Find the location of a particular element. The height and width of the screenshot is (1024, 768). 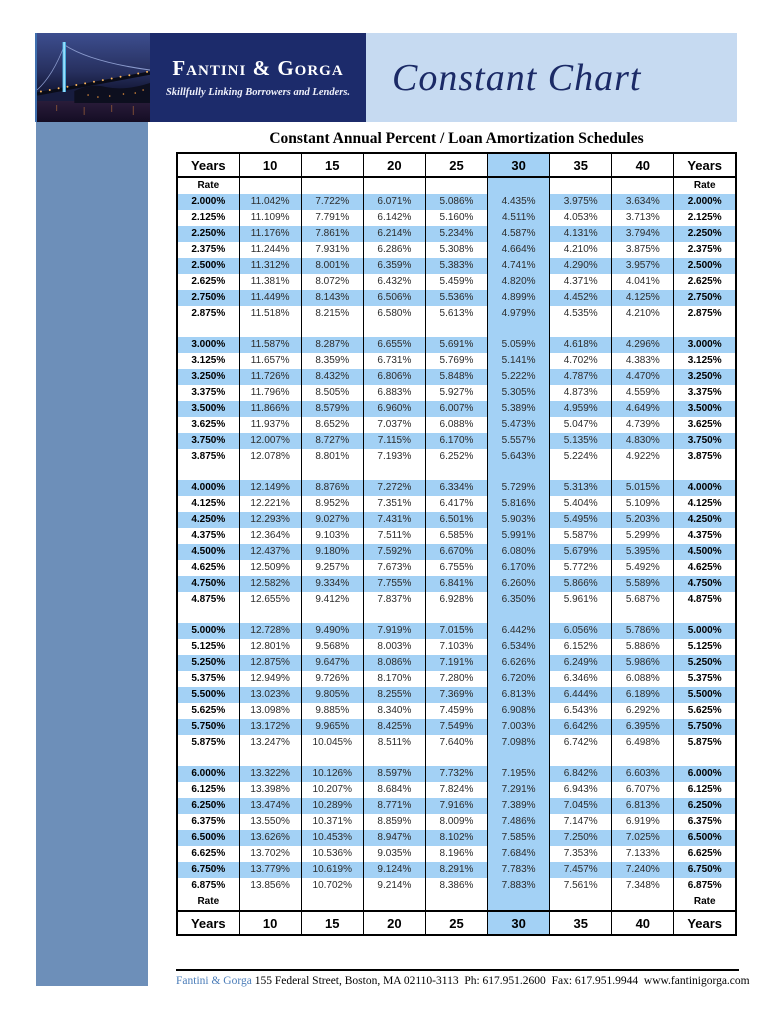

rate-cell: 2.625% is located at coordinates (705, 282).